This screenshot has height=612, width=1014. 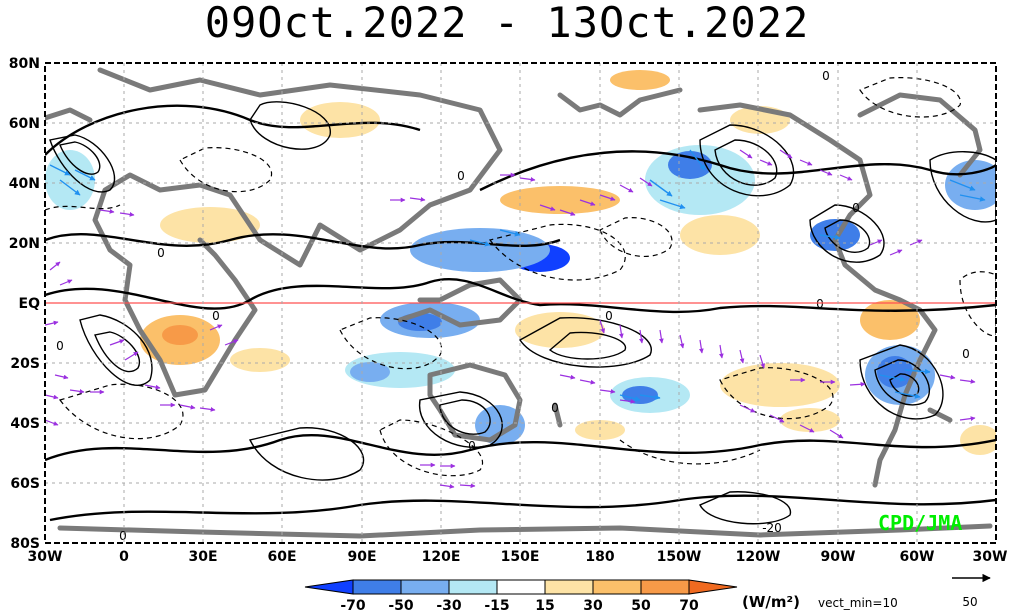 What do you see at coordinates (593, 605) in the screenshot?
I see `colorbar-label: 30` at bounding box center [593, 605].